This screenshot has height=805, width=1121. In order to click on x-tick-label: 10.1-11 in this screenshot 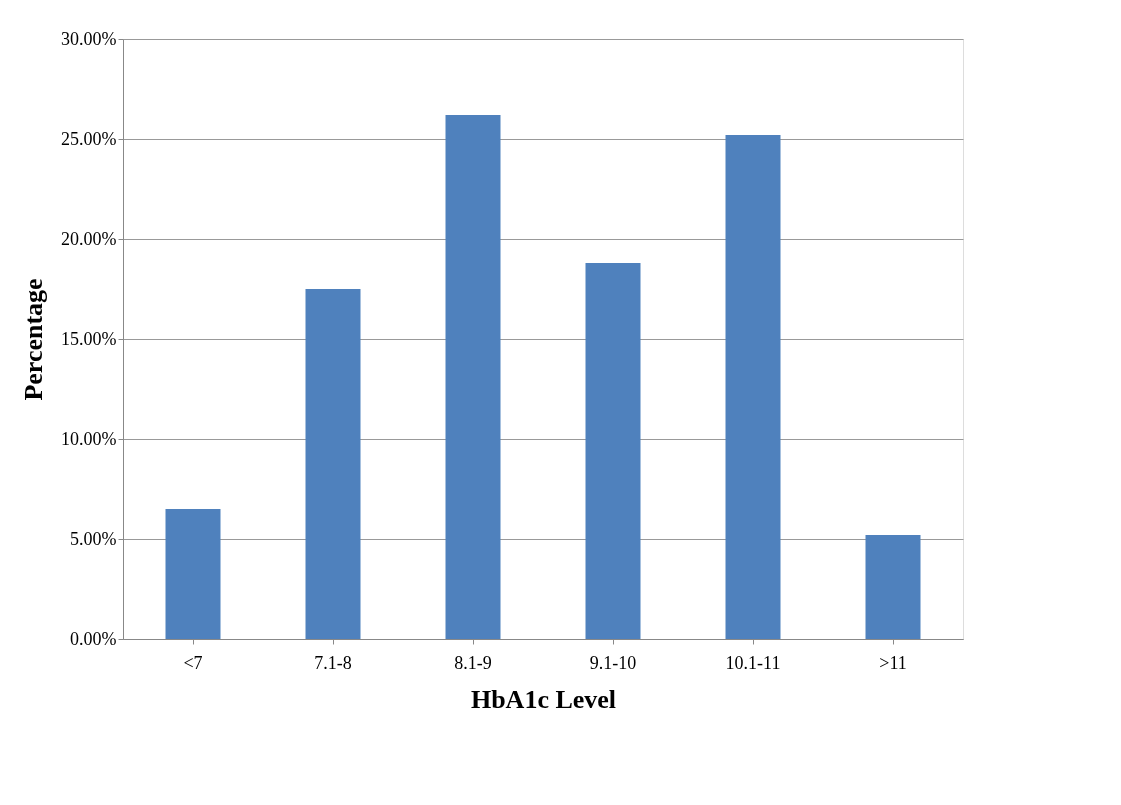, I will do `click(753, 662)`.